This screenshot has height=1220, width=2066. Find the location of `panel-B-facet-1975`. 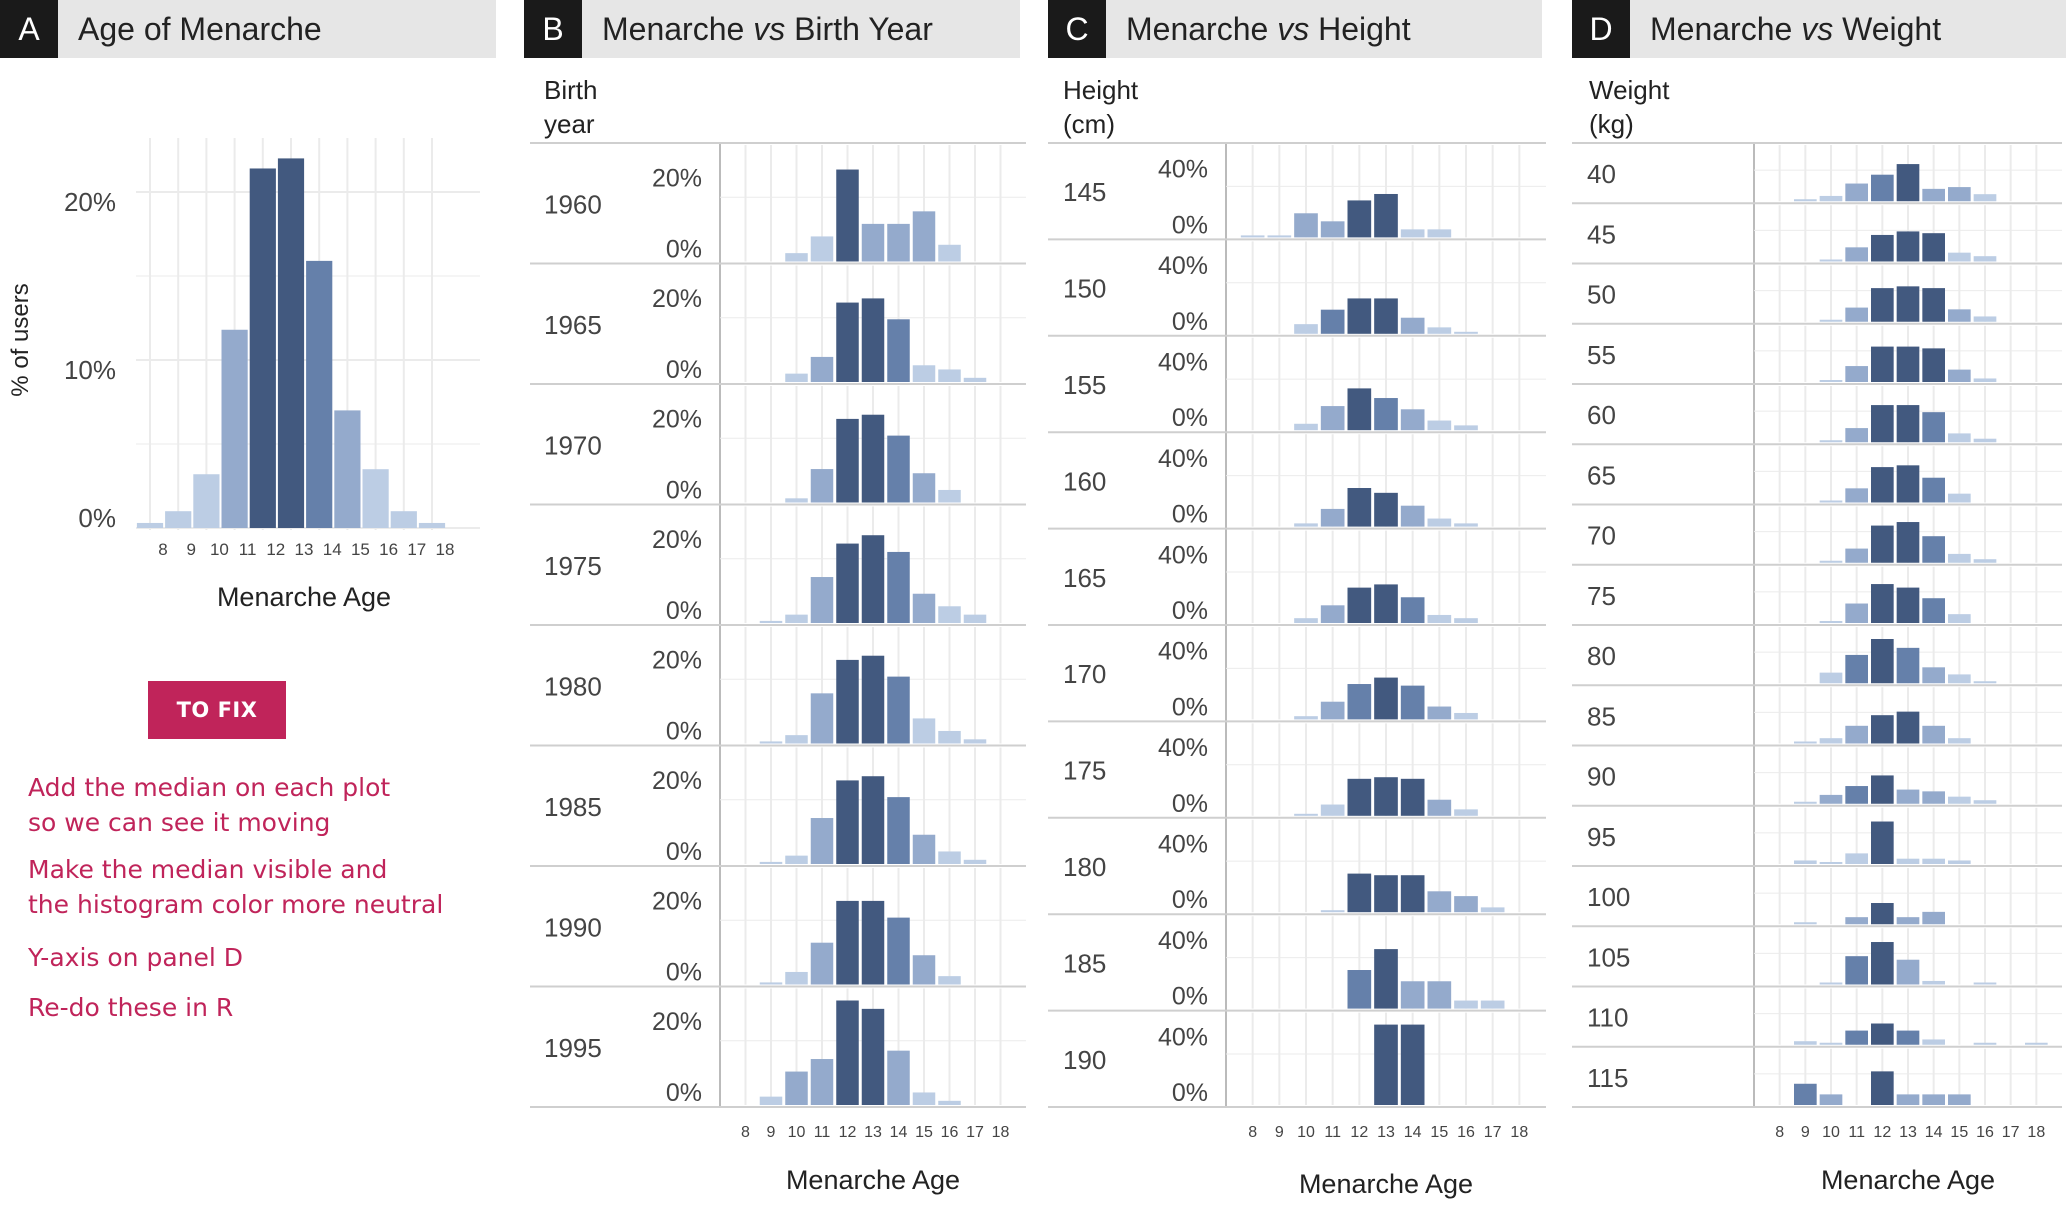

panel-B-facet-1975 is located at coordinates (778, 563).